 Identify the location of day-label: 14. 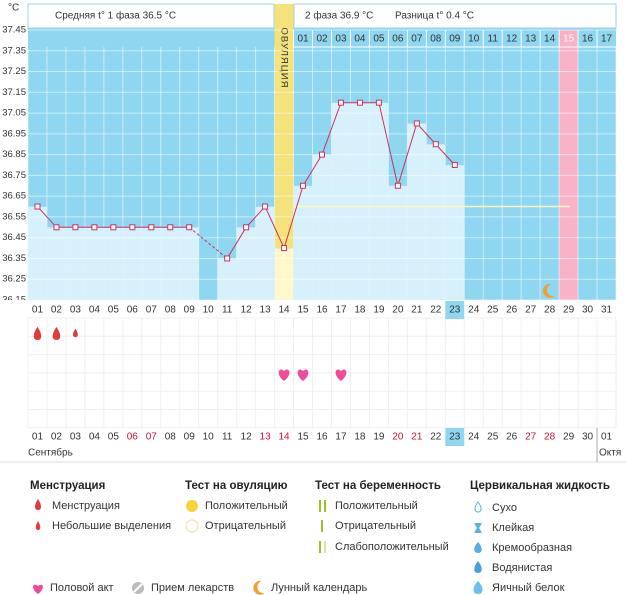
(285, 310).